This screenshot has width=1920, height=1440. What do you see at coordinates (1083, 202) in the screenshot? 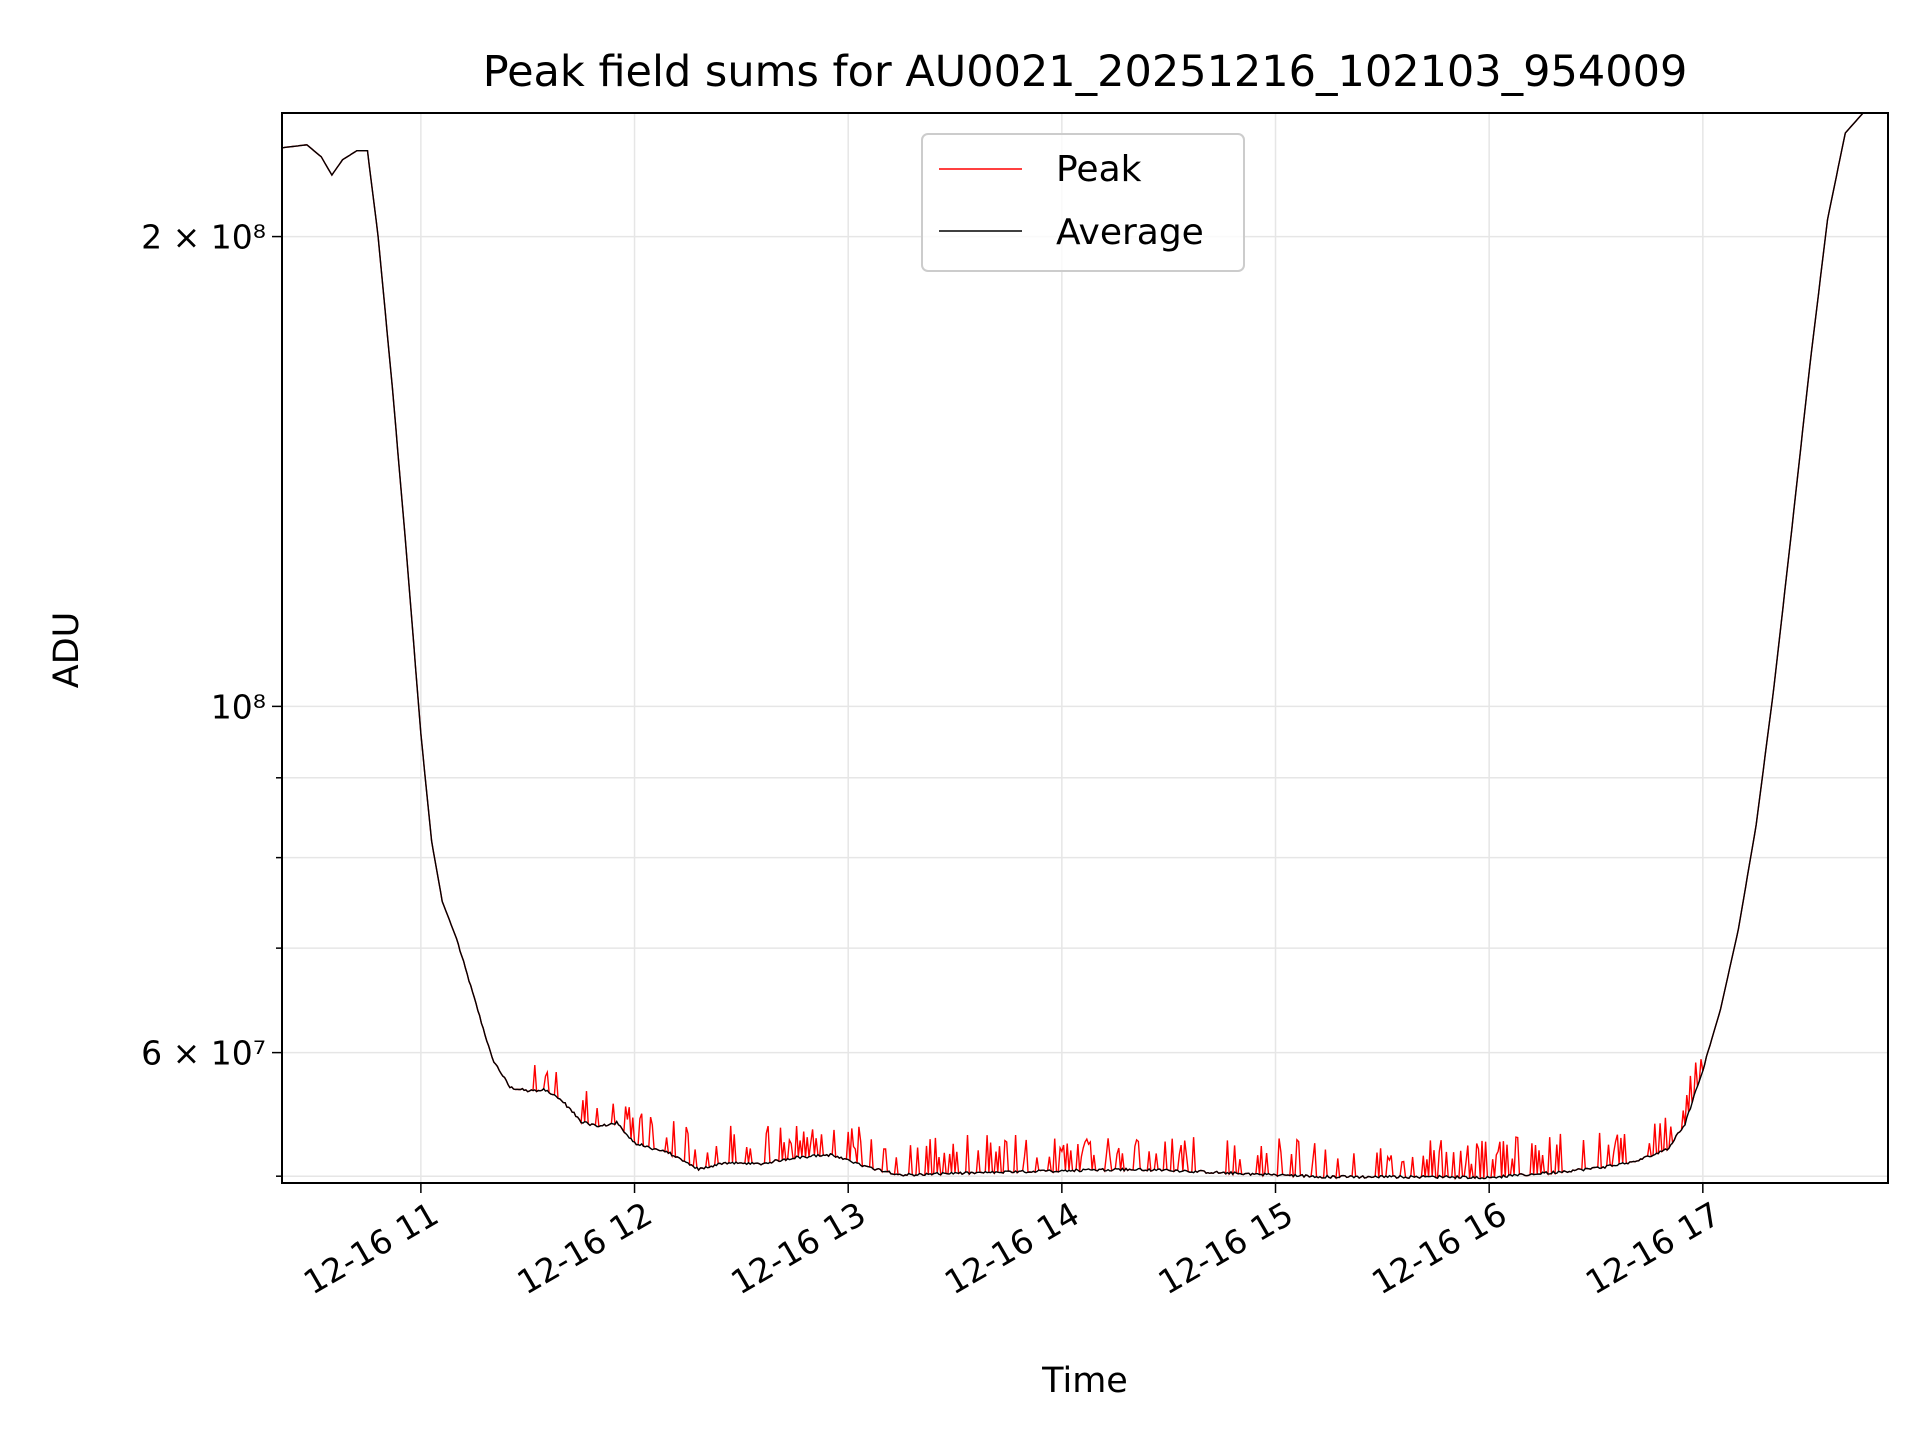
I see `legend: Peak Average` at bounding box center [1083, 202].